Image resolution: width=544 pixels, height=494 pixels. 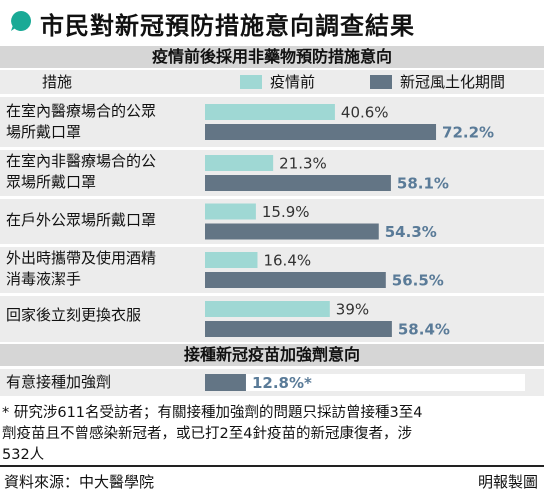 What do you see at coordinates (423, 184) in the screenshot?
I see `bar-endemic-label: 58.1%` at bounding box center [423, 184].